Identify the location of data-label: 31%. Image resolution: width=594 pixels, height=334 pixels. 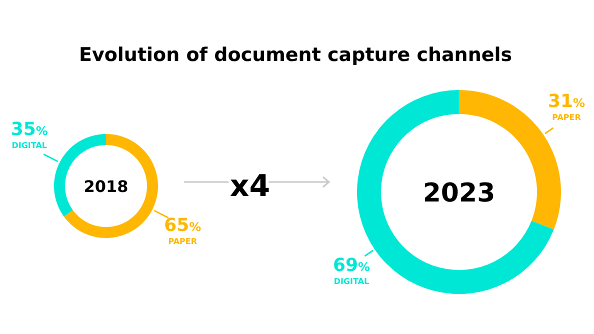
(567, 101).